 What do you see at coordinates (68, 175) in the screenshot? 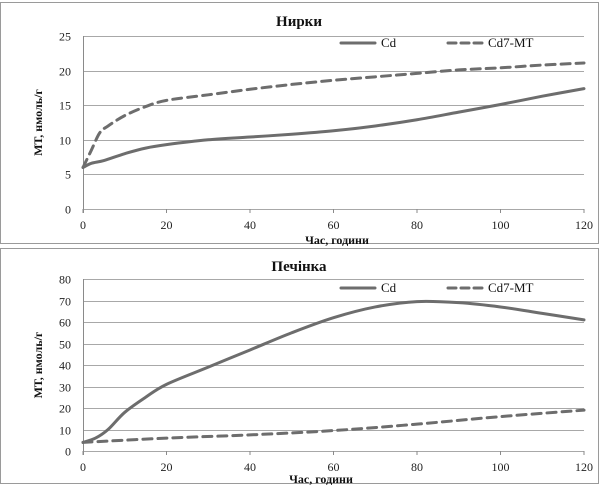
I see `y-tick-label: 5` at bounding box center [68, 175].